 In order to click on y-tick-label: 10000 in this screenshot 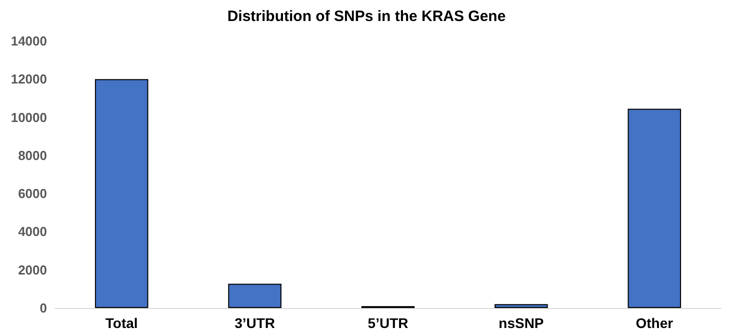, I will do `click(28, 117)`.